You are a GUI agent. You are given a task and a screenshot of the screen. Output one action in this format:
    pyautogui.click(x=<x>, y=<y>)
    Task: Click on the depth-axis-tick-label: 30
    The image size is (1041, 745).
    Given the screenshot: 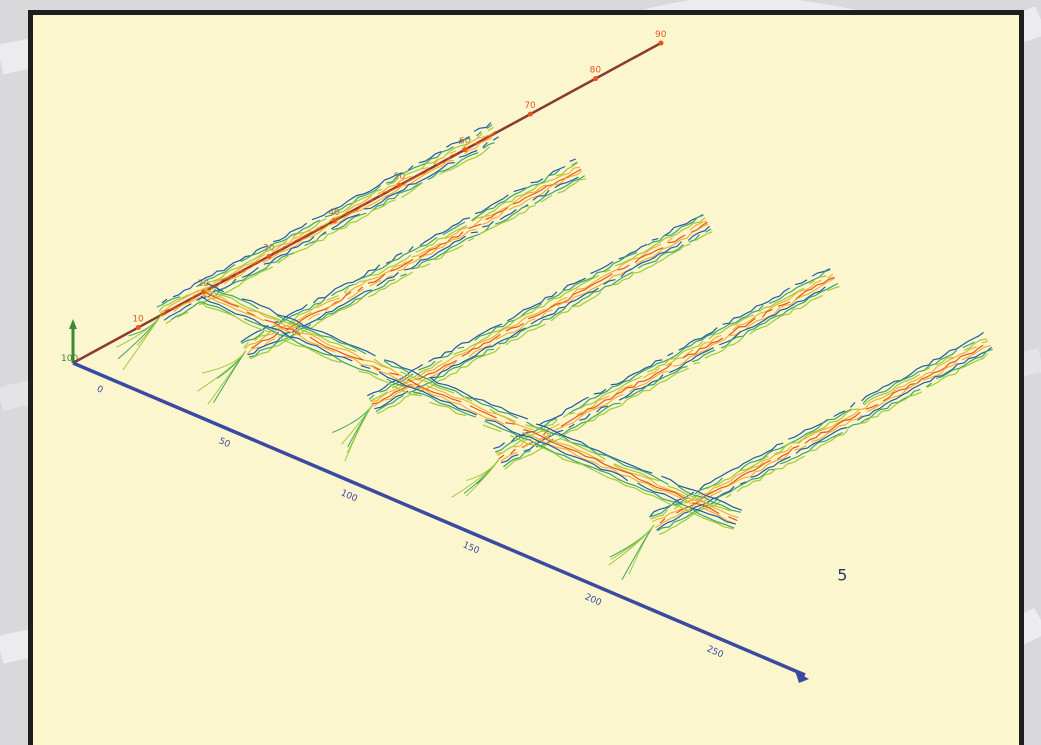 What is the action you would take?
    pyautogui.click(x=269, y=248)
    